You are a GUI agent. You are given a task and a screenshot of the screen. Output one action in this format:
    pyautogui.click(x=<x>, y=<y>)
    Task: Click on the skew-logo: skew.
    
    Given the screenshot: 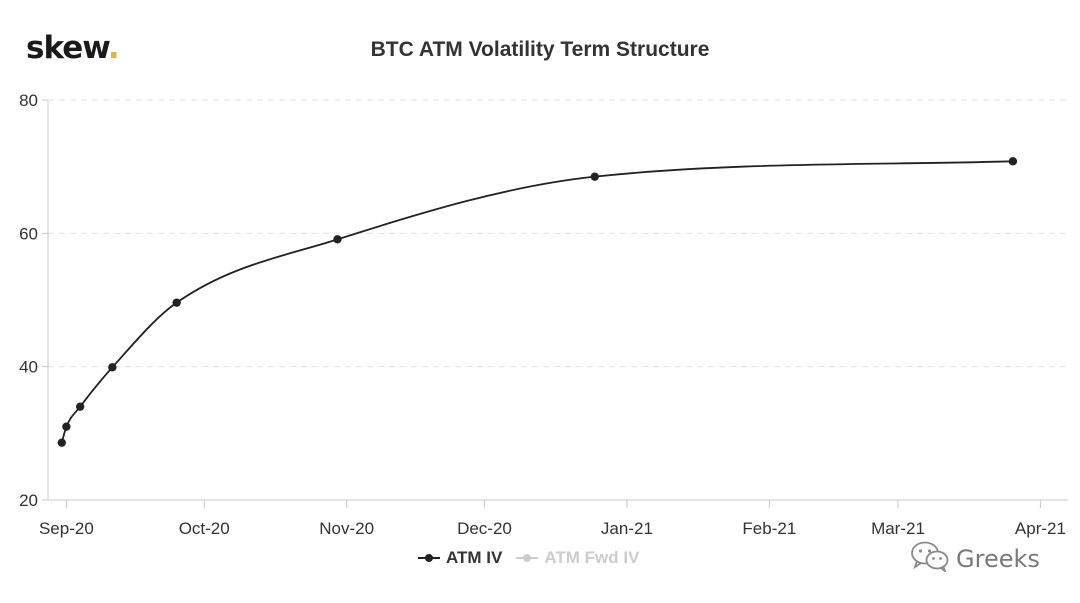 What is the action you would take?
    pyautogui.click(x=73, y=48)
    